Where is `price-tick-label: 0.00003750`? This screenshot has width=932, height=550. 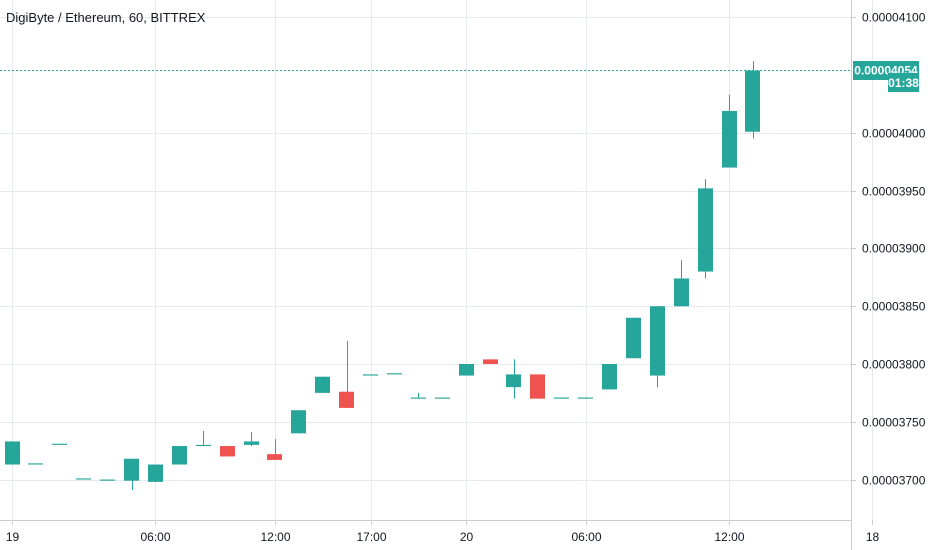 price-tick-label: 0.00003750 is located at coordinates (894, 423).